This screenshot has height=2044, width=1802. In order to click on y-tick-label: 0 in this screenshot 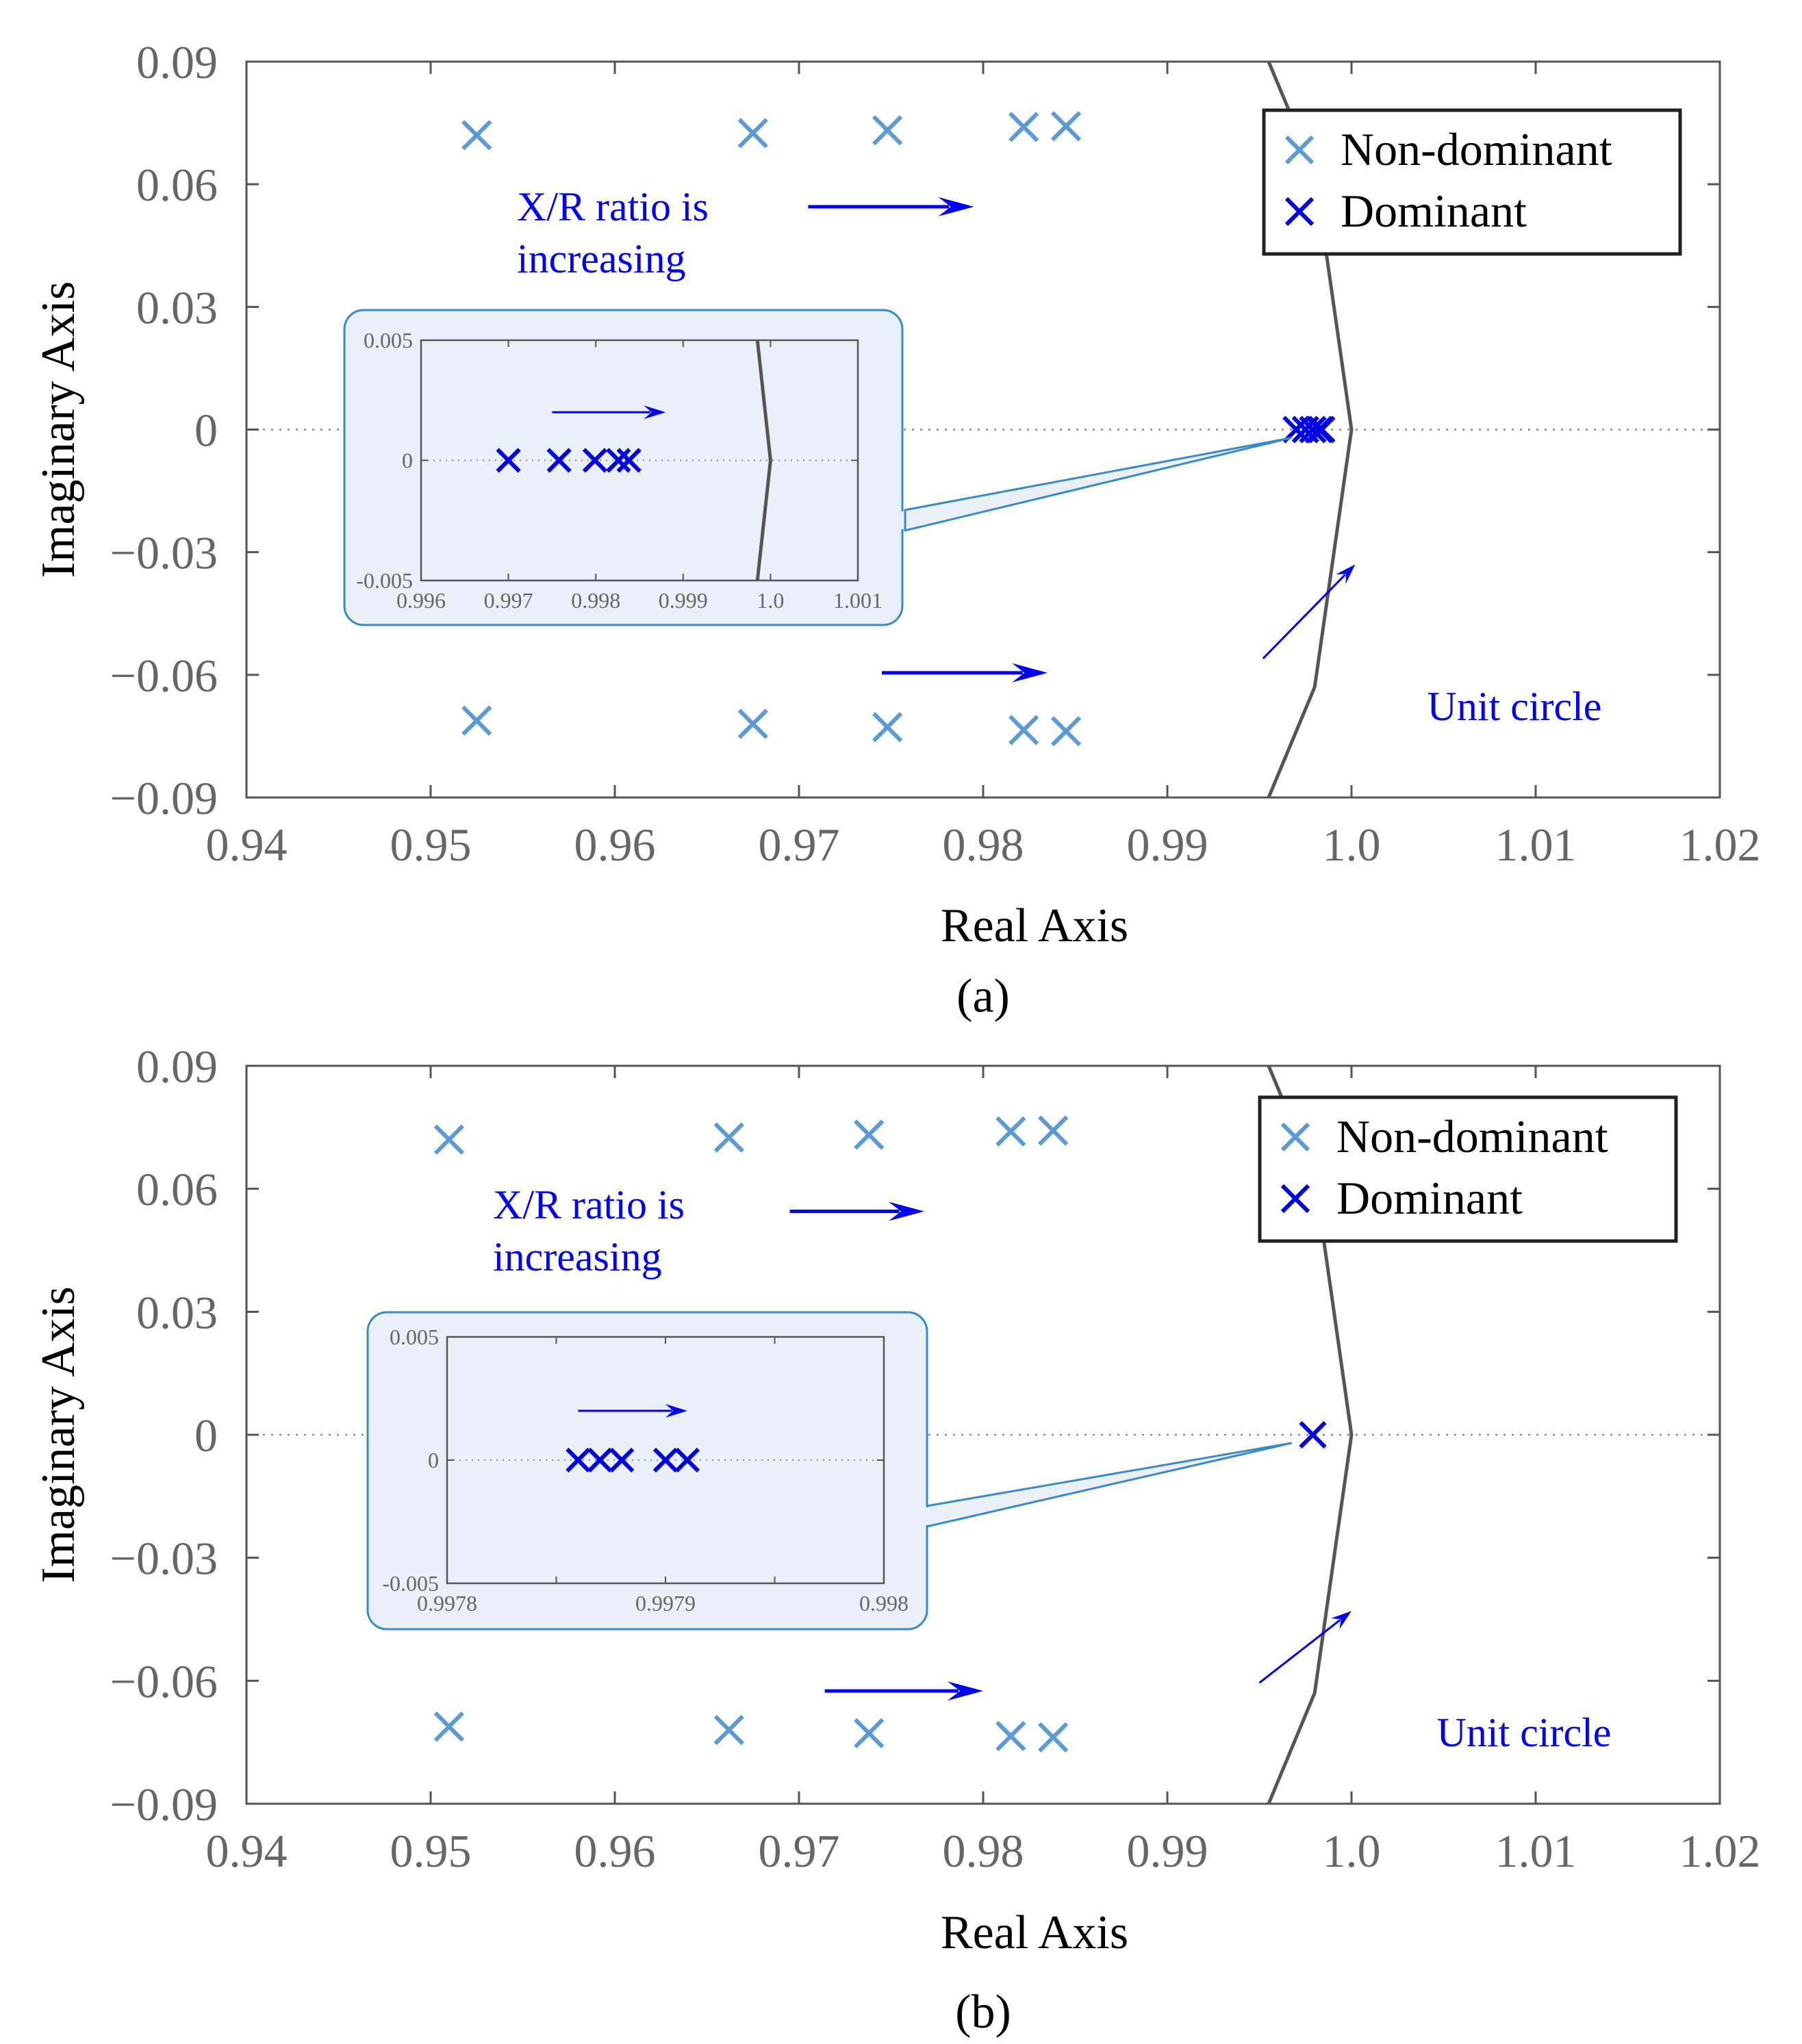, I will do `click(206, 431)`.